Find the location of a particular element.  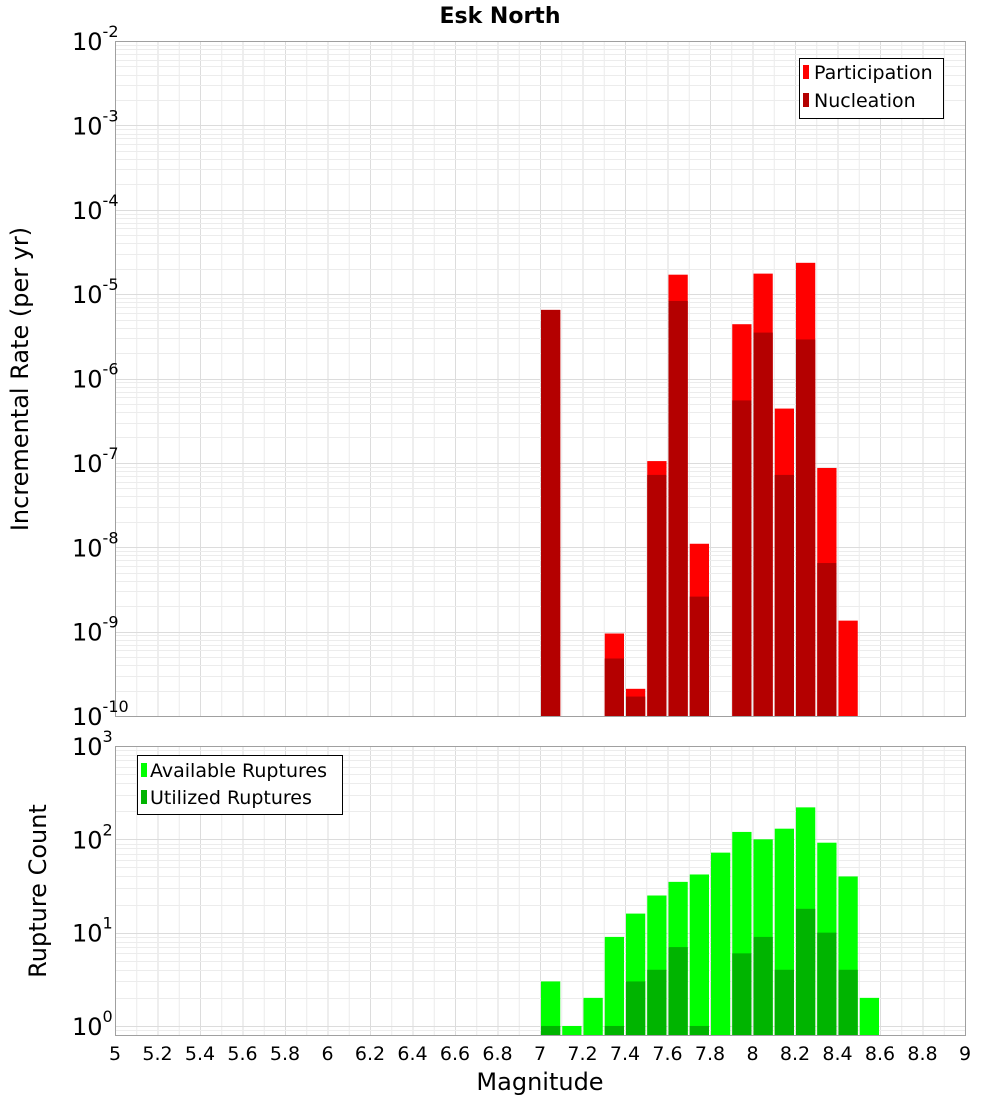

legend-label-available-ruptures: Available Ruptures is located at coordinates (238, 771).